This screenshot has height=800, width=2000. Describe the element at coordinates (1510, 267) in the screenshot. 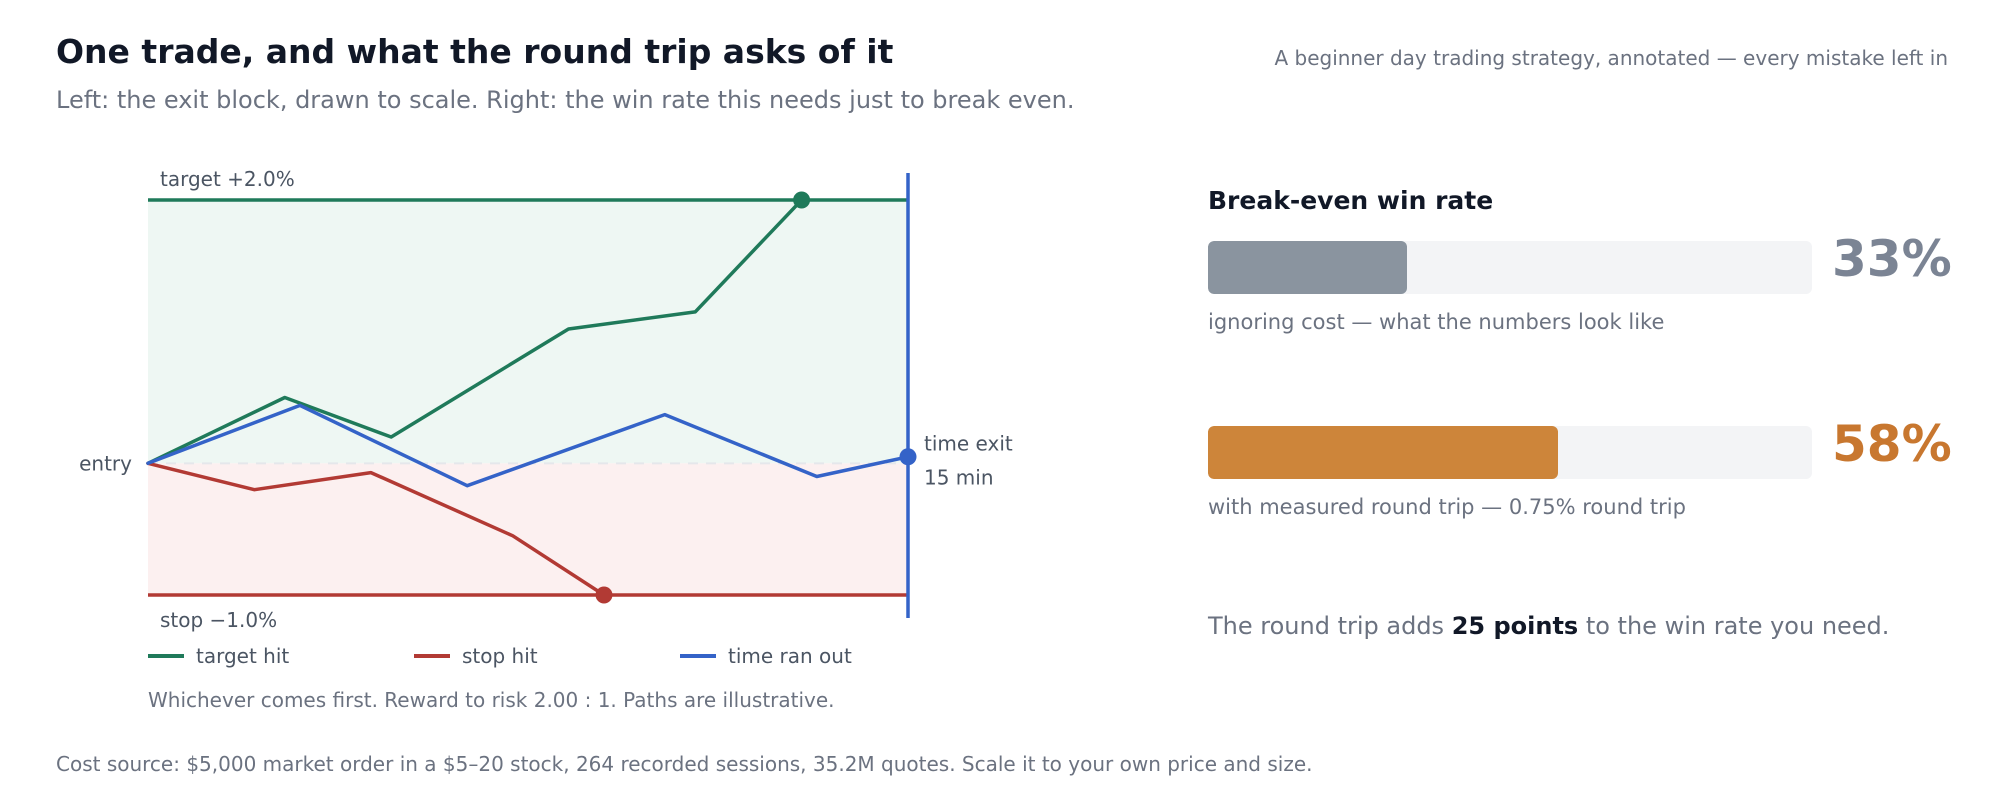

I see `bar-track-ignoring-cost` at that location.